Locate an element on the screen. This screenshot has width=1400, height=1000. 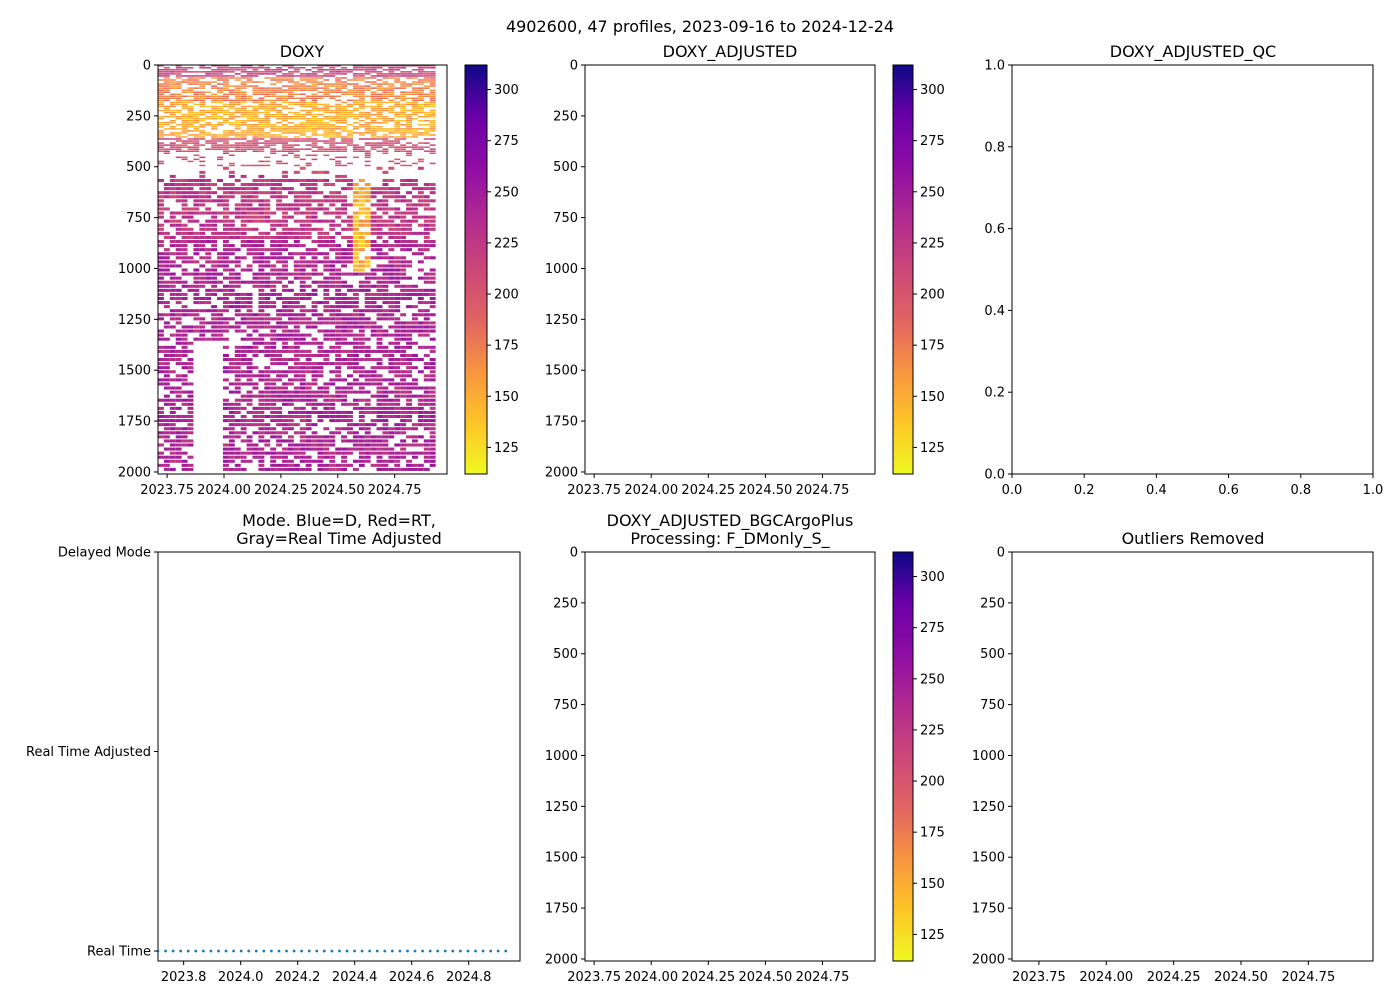
mode-point is located at coordinates (317, 951).